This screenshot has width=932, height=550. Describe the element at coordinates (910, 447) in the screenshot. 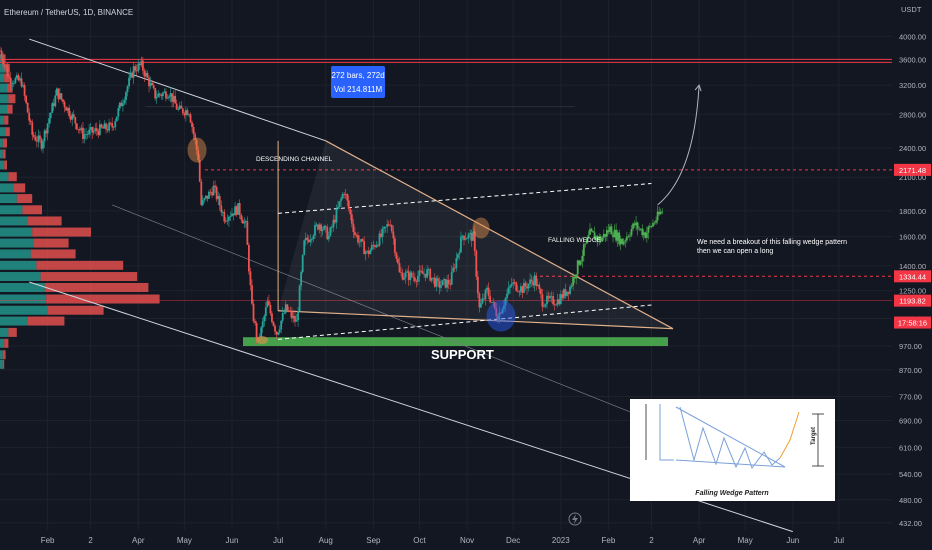

I see `price-tick-label: 610.00` at that location.